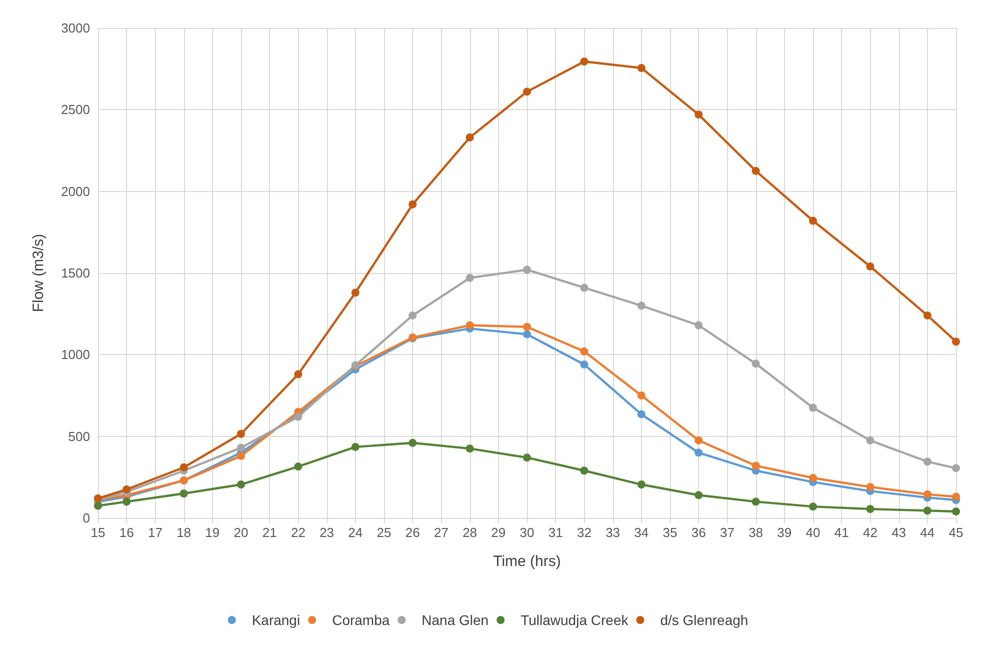 Image resolution: width=984 pixels, height=653 pixels. What do you see at coordinates (698, 532) in the screenshot?
I see `x-tick-label: 36` at bounding box center [698, 532].